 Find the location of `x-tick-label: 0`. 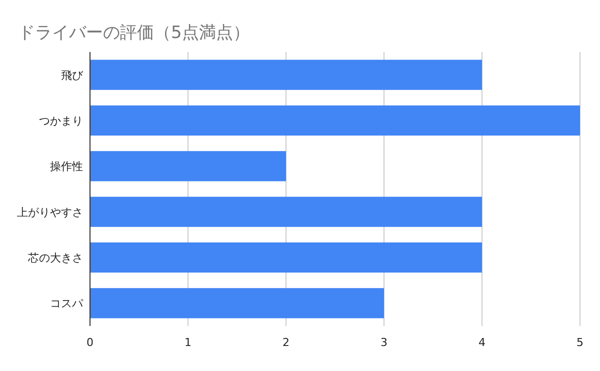

x-tick-label: 0 is located at coordinates (90, 342).